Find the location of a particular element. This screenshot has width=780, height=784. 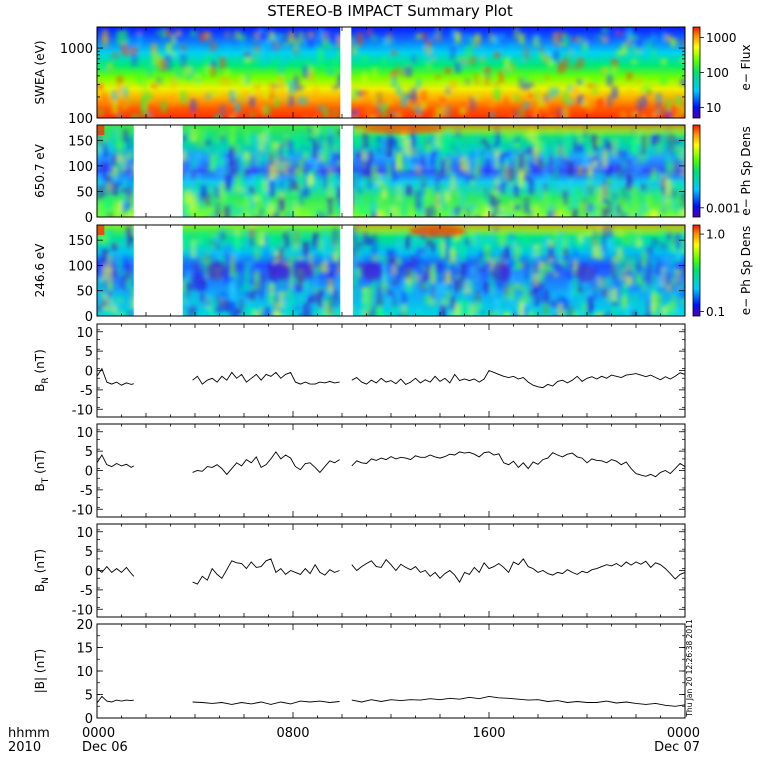

bmag-ytick-label-0: 0 is located at coordinates (89, 719).